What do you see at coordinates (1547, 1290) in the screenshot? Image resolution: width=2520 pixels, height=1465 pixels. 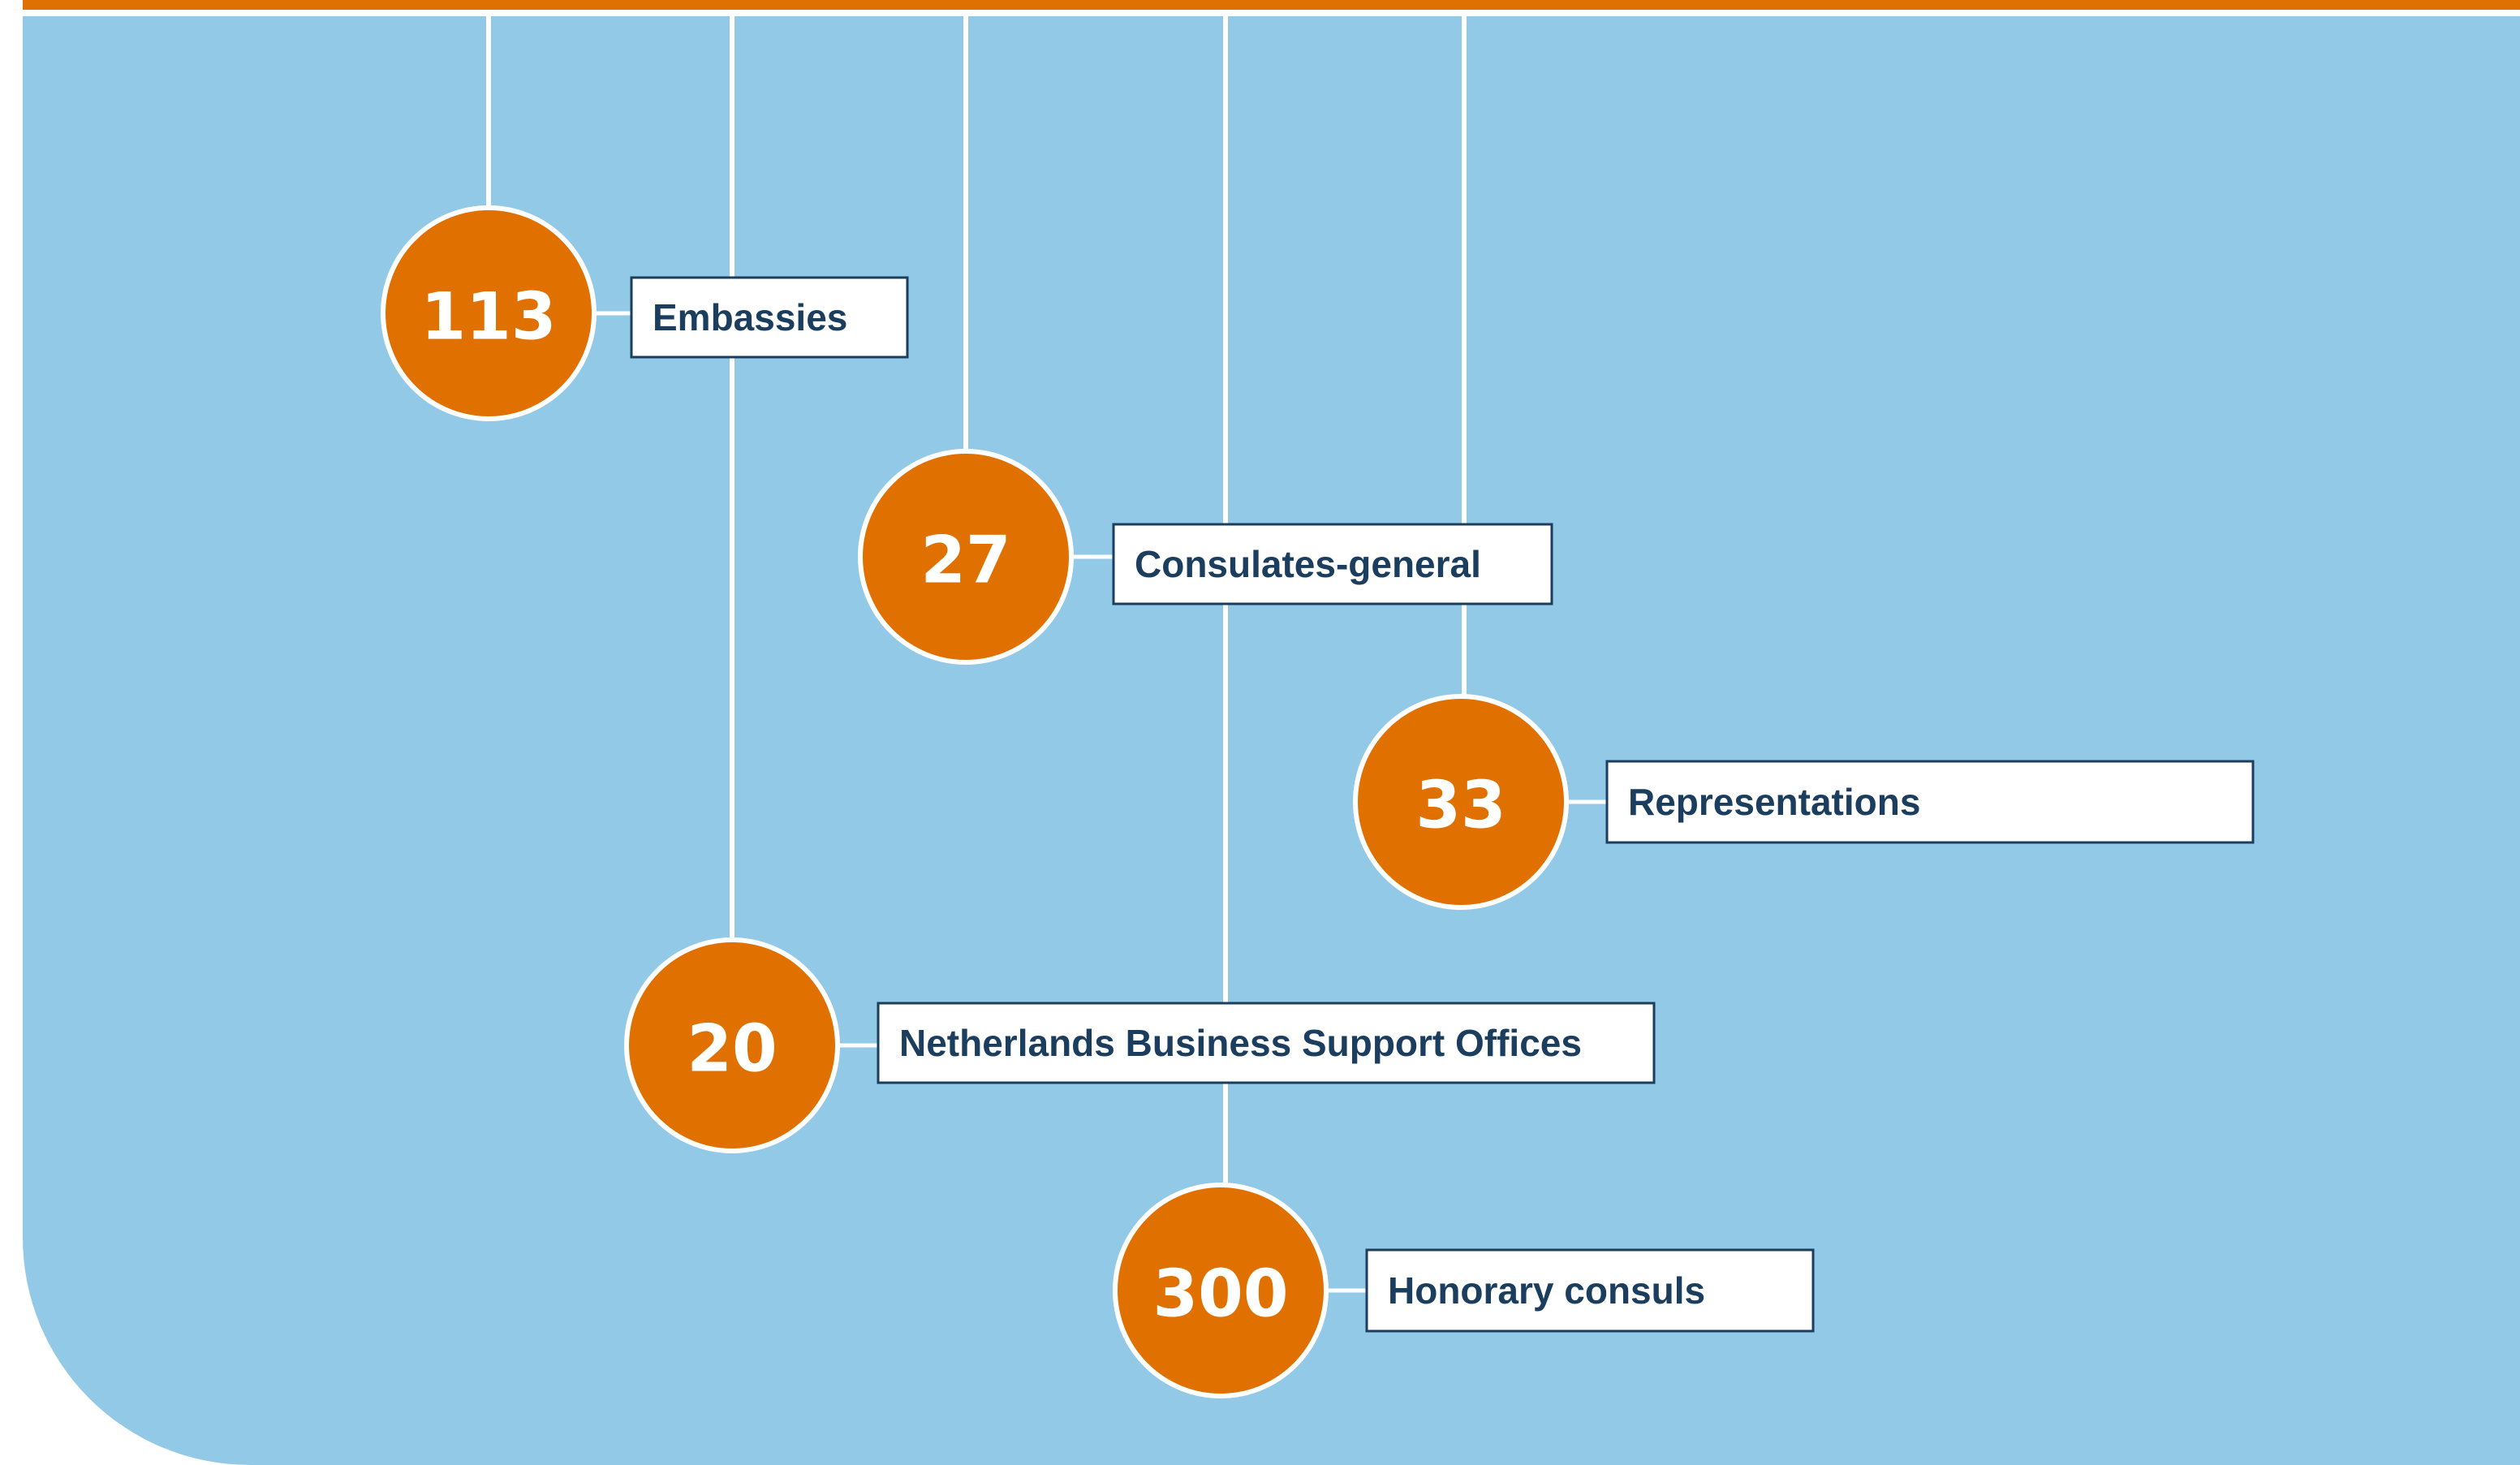 I see `label: Honorary consuls` at bounding box center [1547, 1290].